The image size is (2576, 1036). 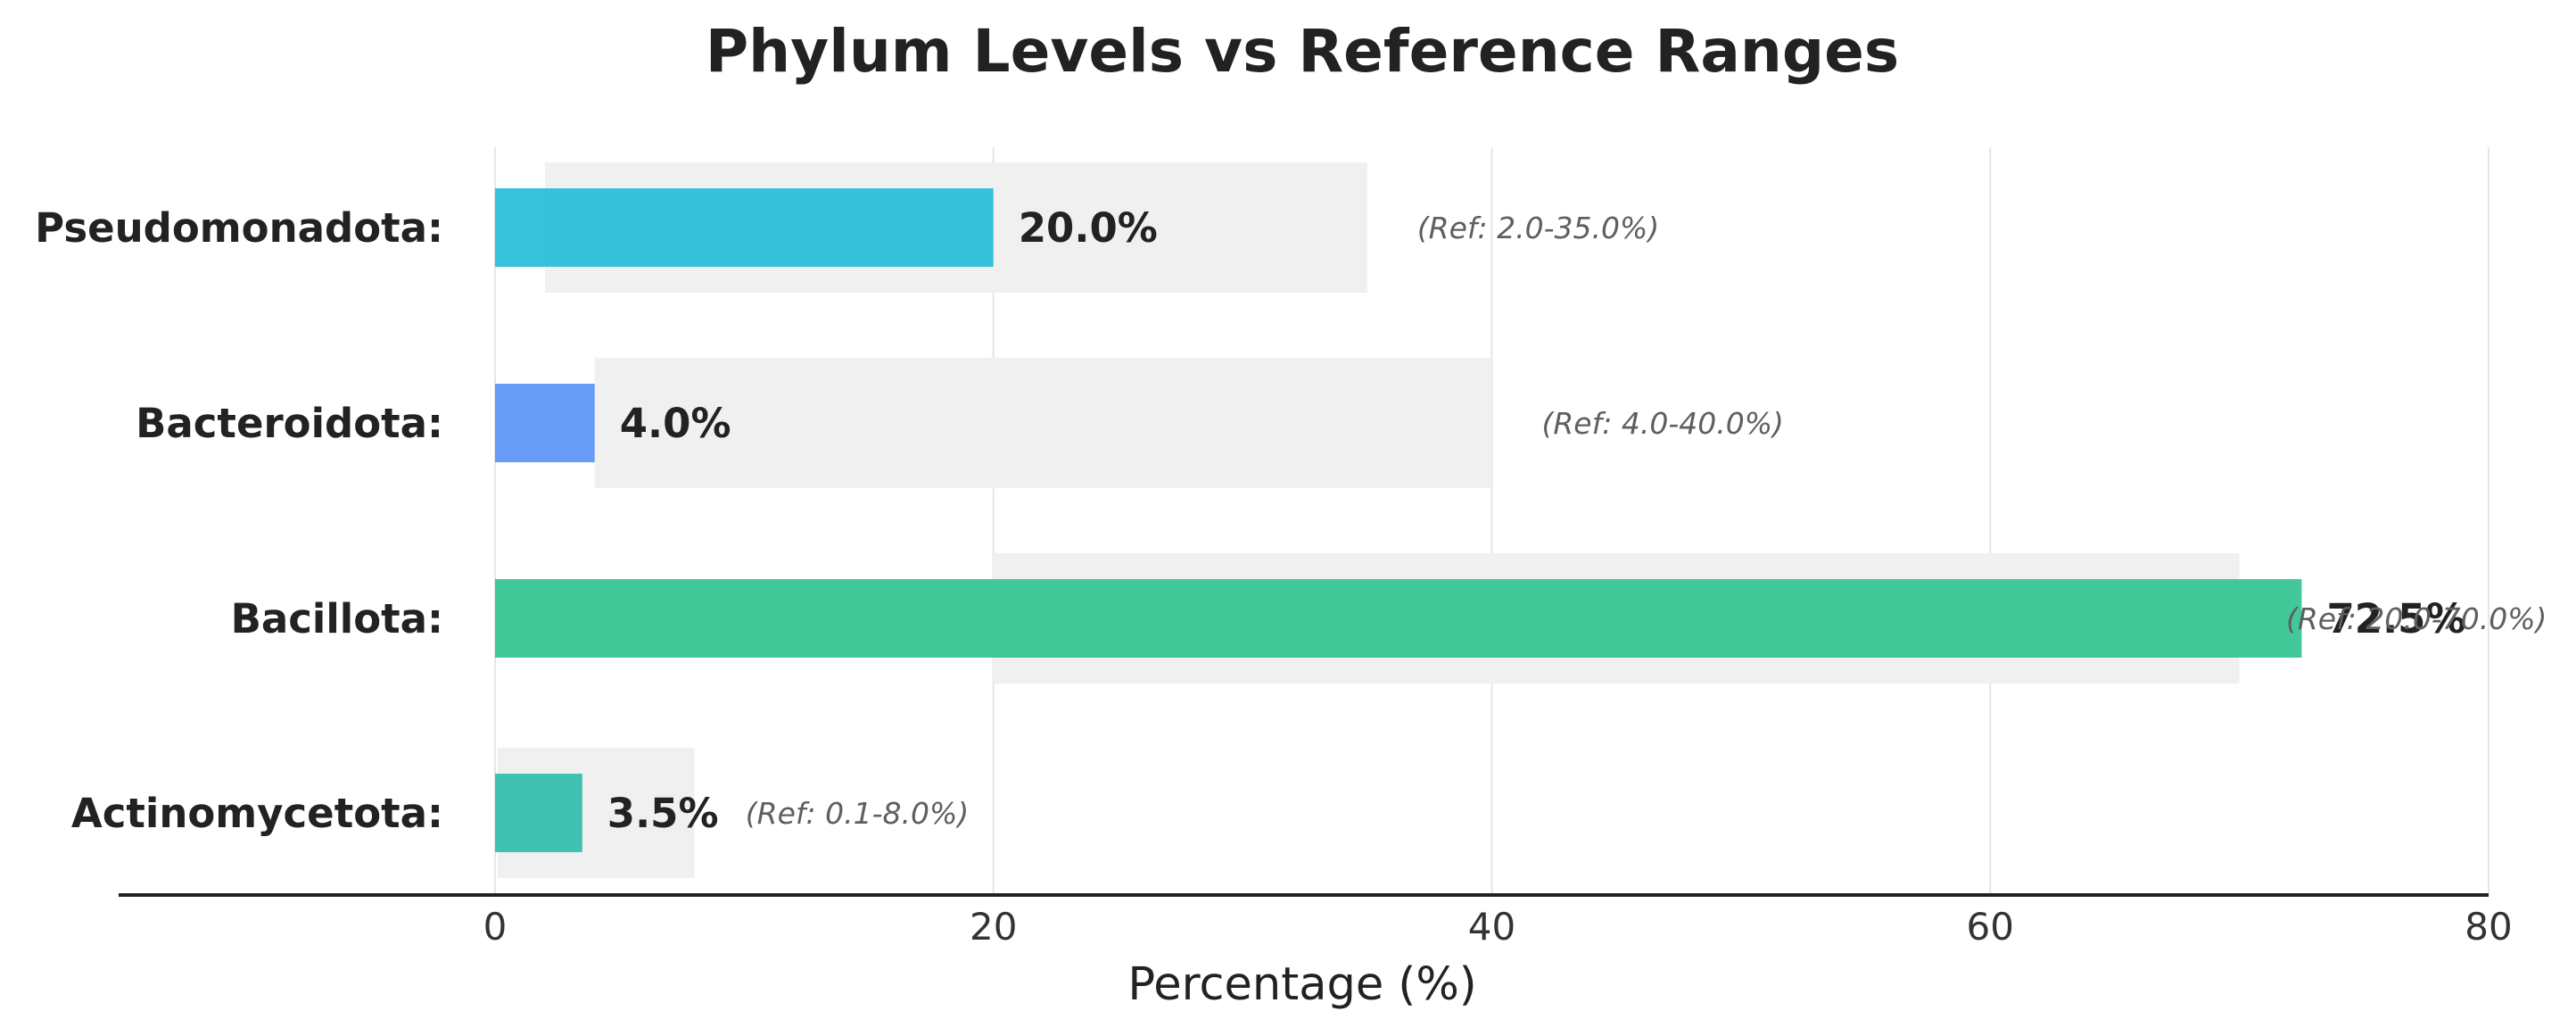 I want to click on value-label: 20.0%, so click(x=1089, y=228).